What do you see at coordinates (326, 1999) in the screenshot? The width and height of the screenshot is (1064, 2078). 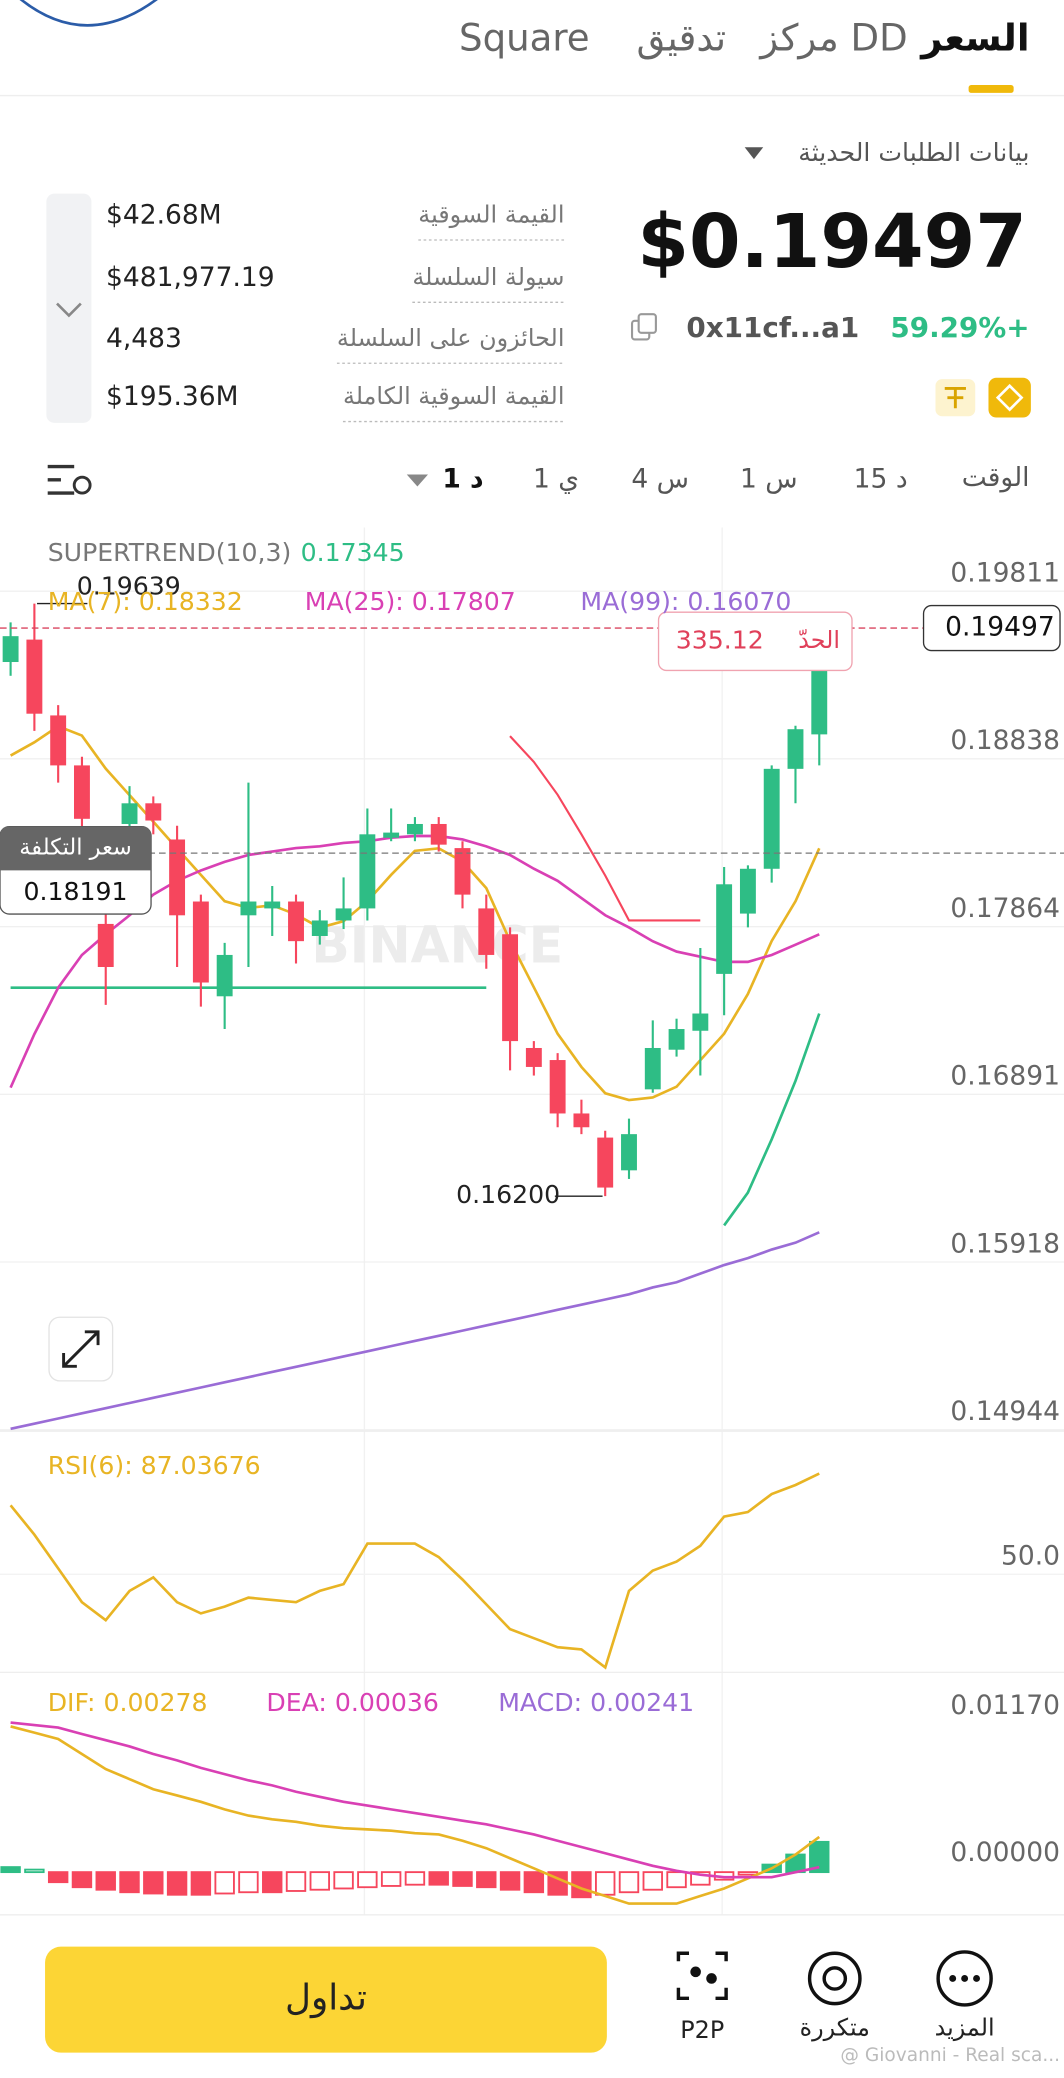 I see `trade-button` at bounding box center [326, 1999].